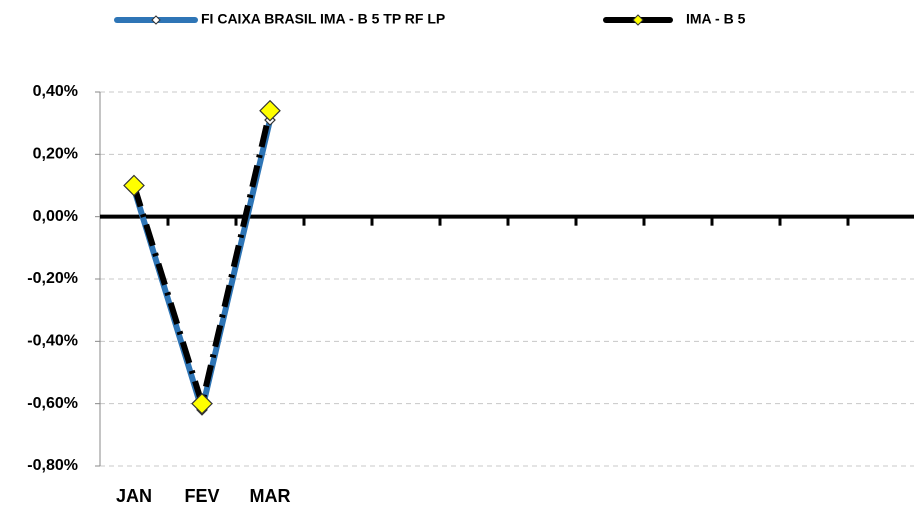 The height and width of the screenshot is (513, 914). What do you see at coordinates (52, 465) in the screenshot?
I see `y-tick-label: -0,80%` at bounding box center [52, 465].